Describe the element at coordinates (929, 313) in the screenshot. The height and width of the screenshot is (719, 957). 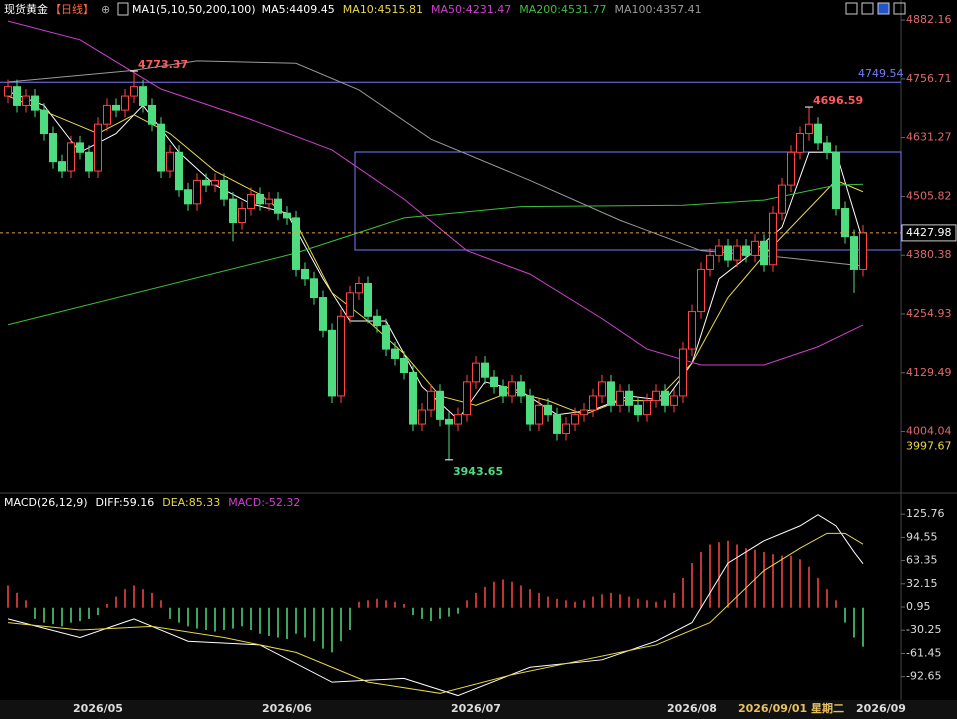
I see `y-tick-label: 4254.93` at that location.